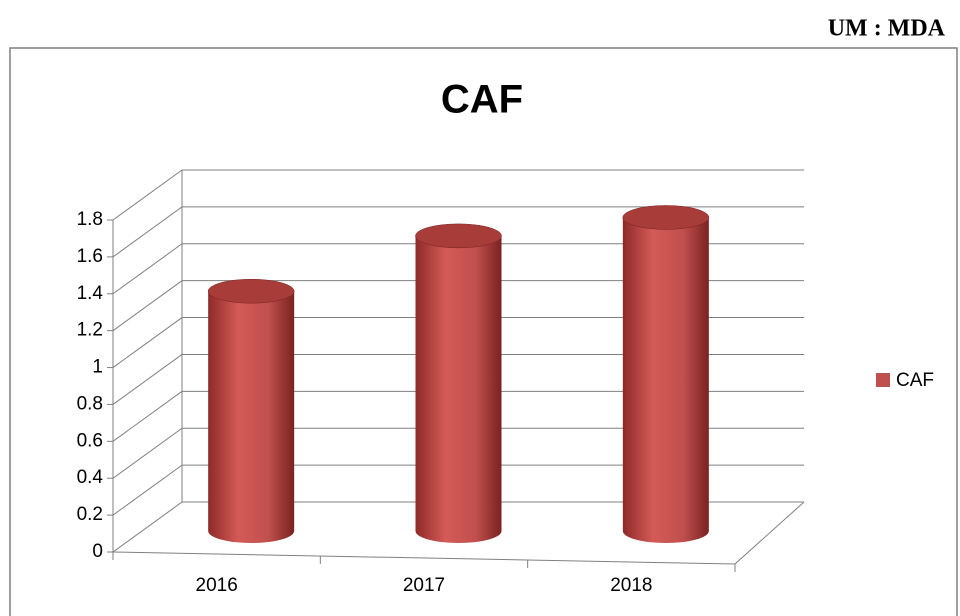 This screenshot has width=960, height=616. I want to click on x-tick-label: 2016, so click(217, 585).